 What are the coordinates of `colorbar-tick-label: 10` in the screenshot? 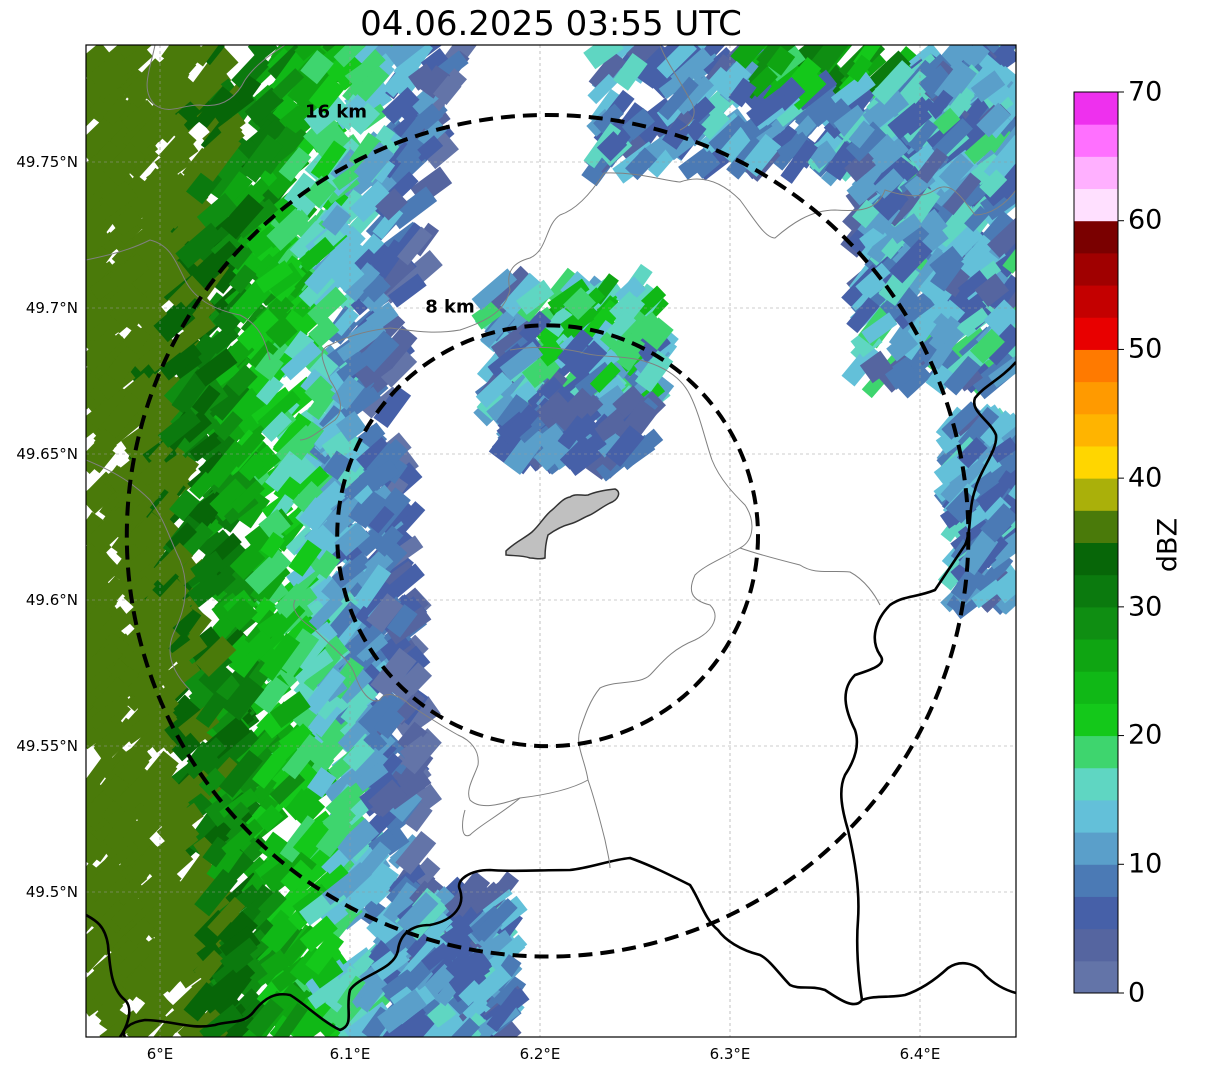 It's located at (1145, 864).